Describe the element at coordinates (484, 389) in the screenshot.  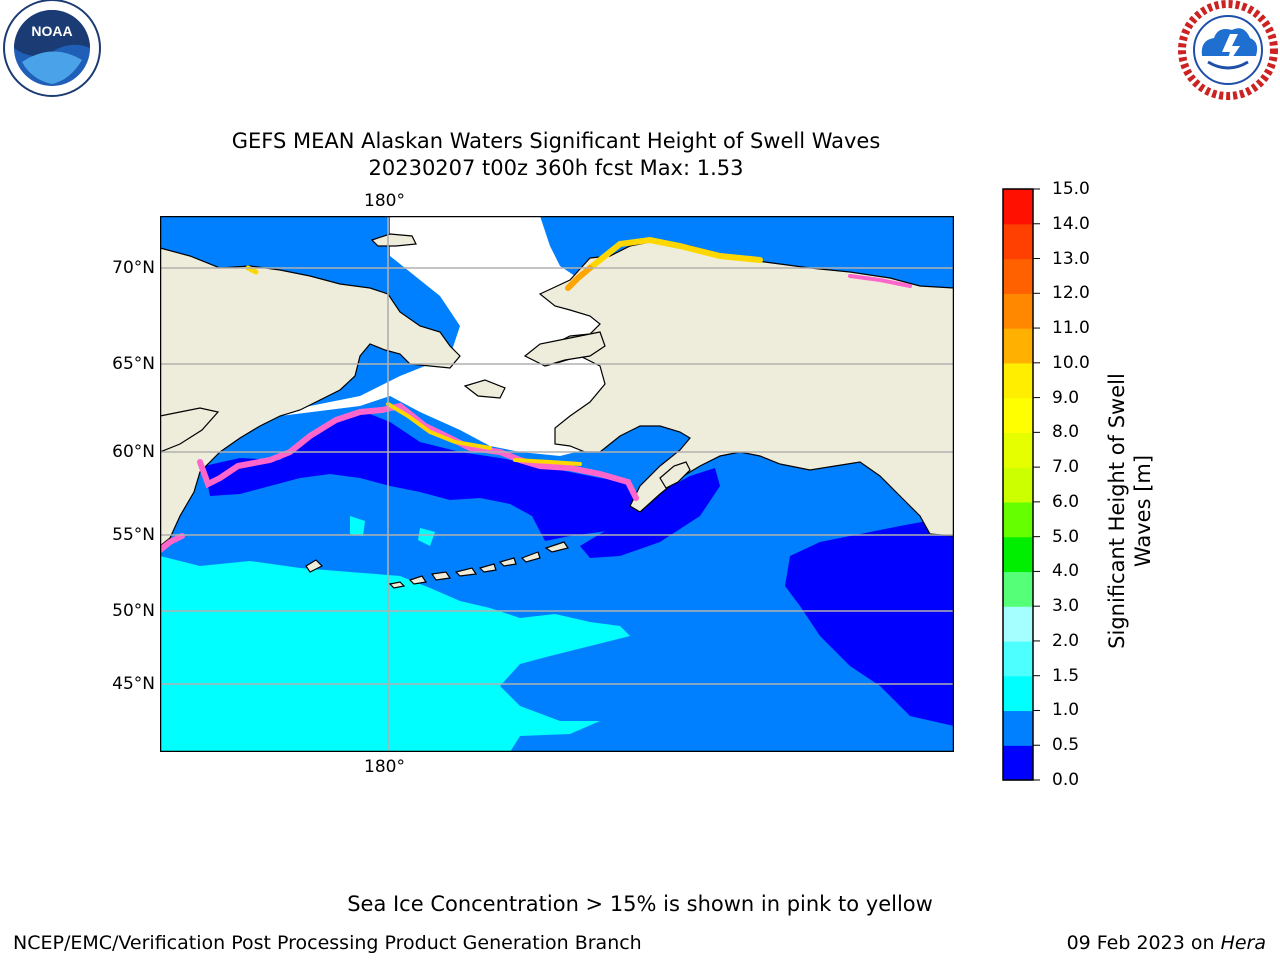
I see `st-lawrence-island` at that location.